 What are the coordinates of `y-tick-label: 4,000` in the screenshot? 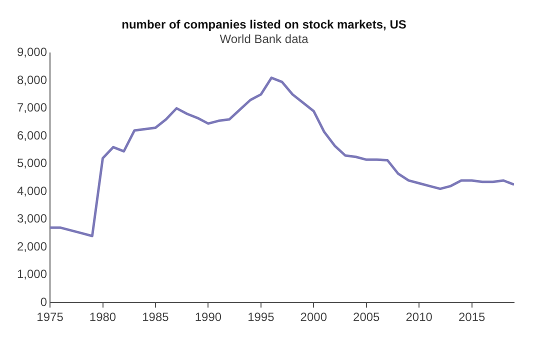 It's located at (32, 191).